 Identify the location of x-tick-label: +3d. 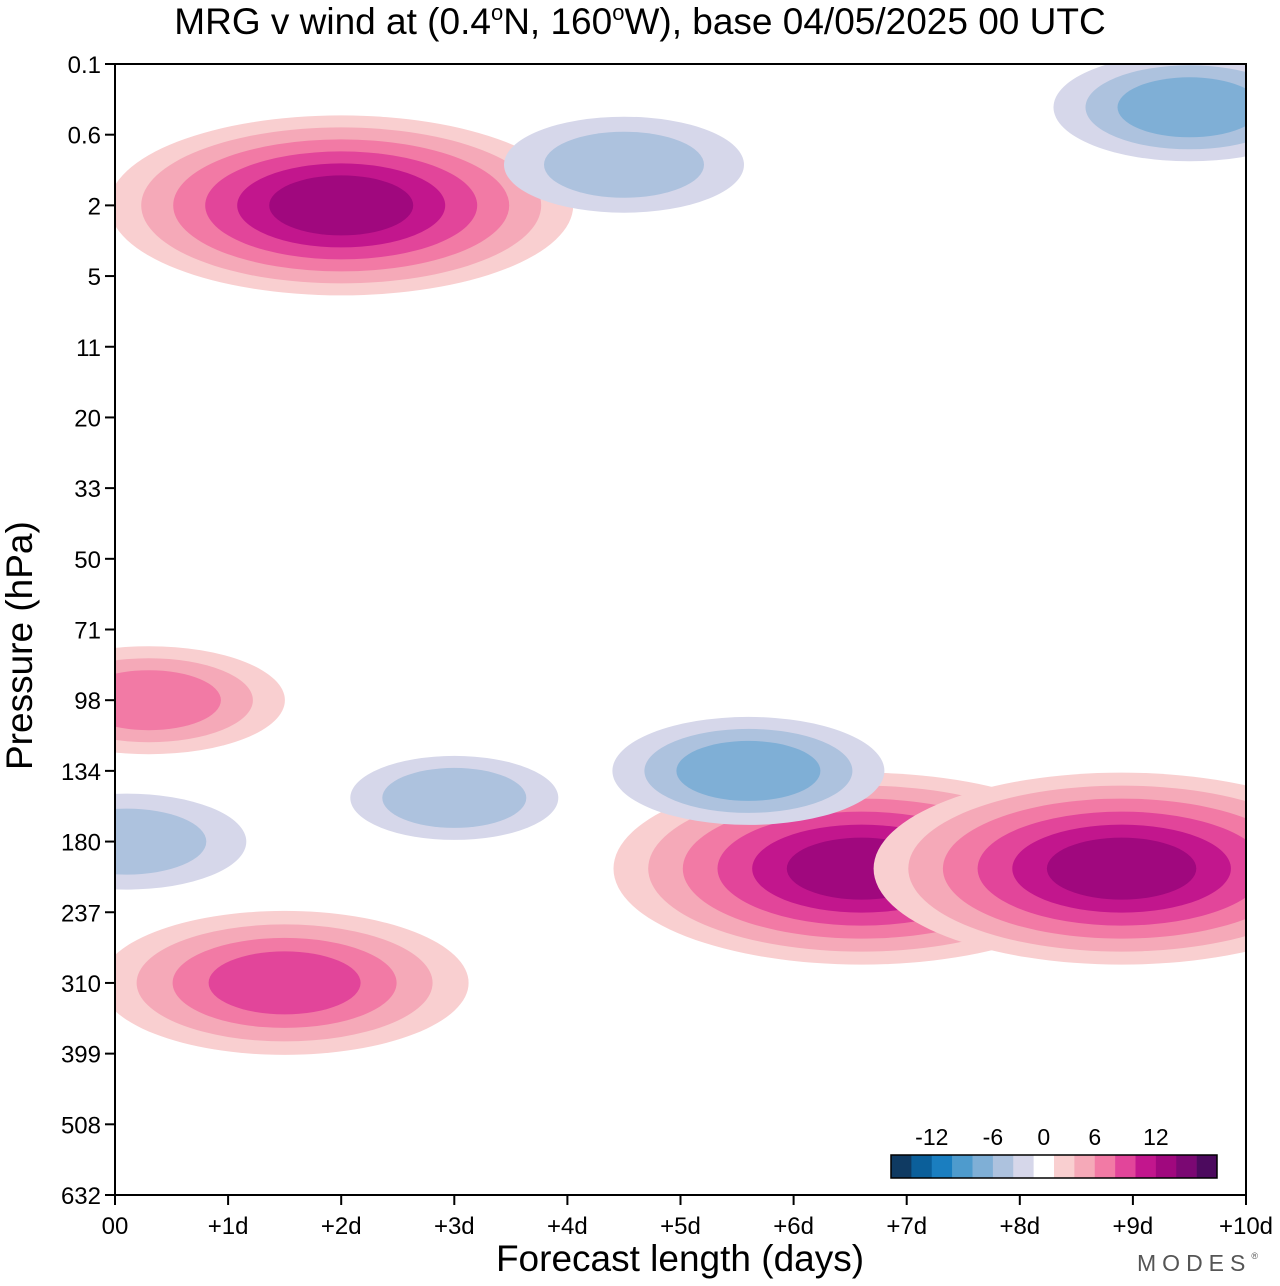
(454, 1226).